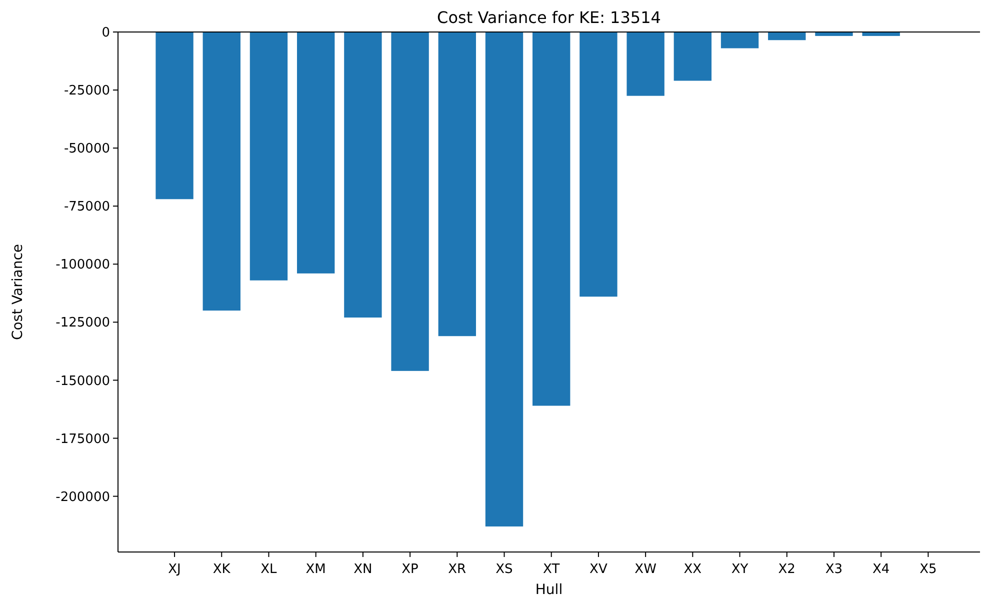 This screenshot has width=982, height=602. I want to click on x-tick-label: XL, so click(269, 569).